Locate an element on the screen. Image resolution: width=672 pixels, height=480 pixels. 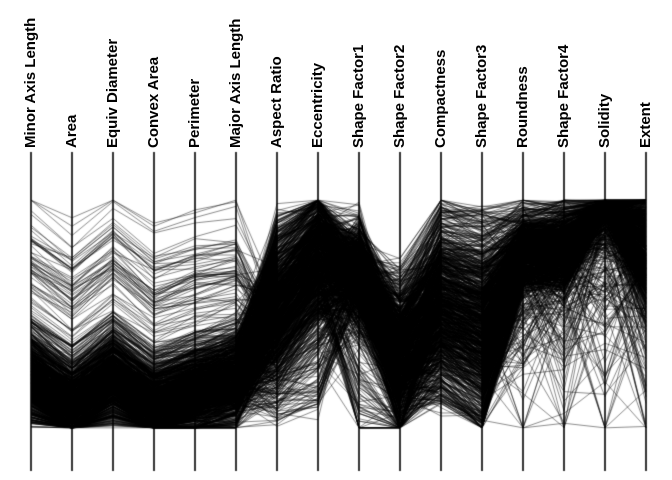
axis-label-equiv-diameter: Equiv Diameter is located at coordinates (112, 93).